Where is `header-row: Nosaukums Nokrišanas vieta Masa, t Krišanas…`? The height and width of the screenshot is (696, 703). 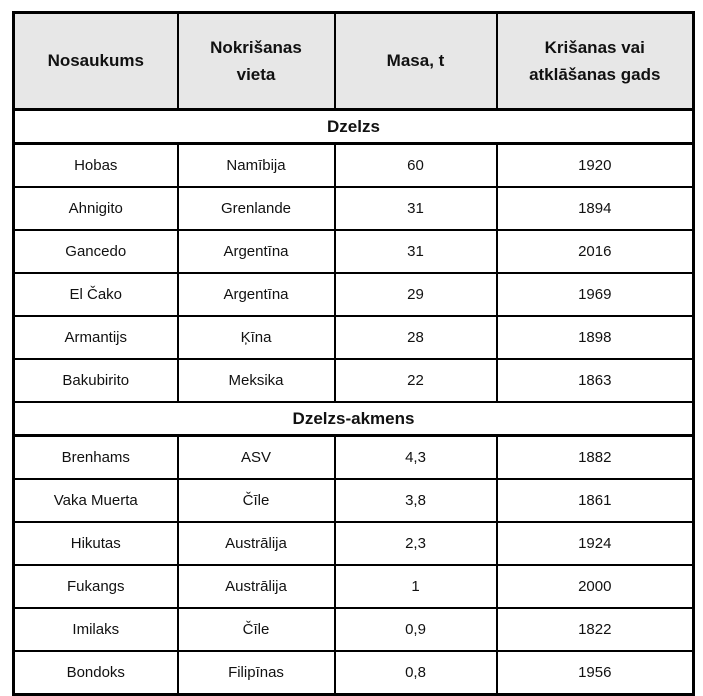 header-row: Nosaukums Nokrišanas vieta Masa, t Krišanas… is located at coordinates (353, 61).